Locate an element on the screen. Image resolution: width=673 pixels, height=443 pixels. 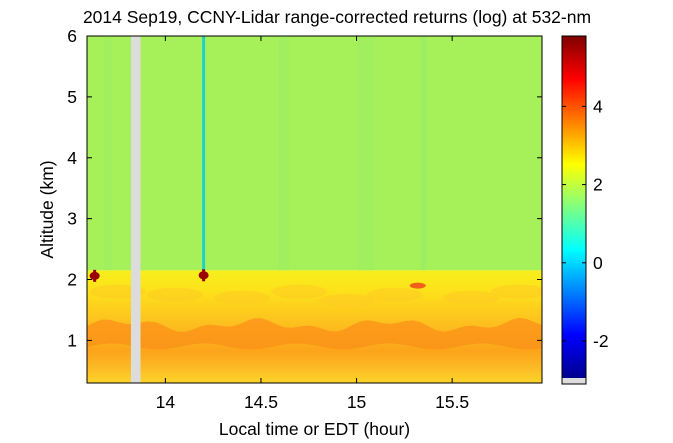
y-tick-label: 1 is located at coordinates (72, 340).